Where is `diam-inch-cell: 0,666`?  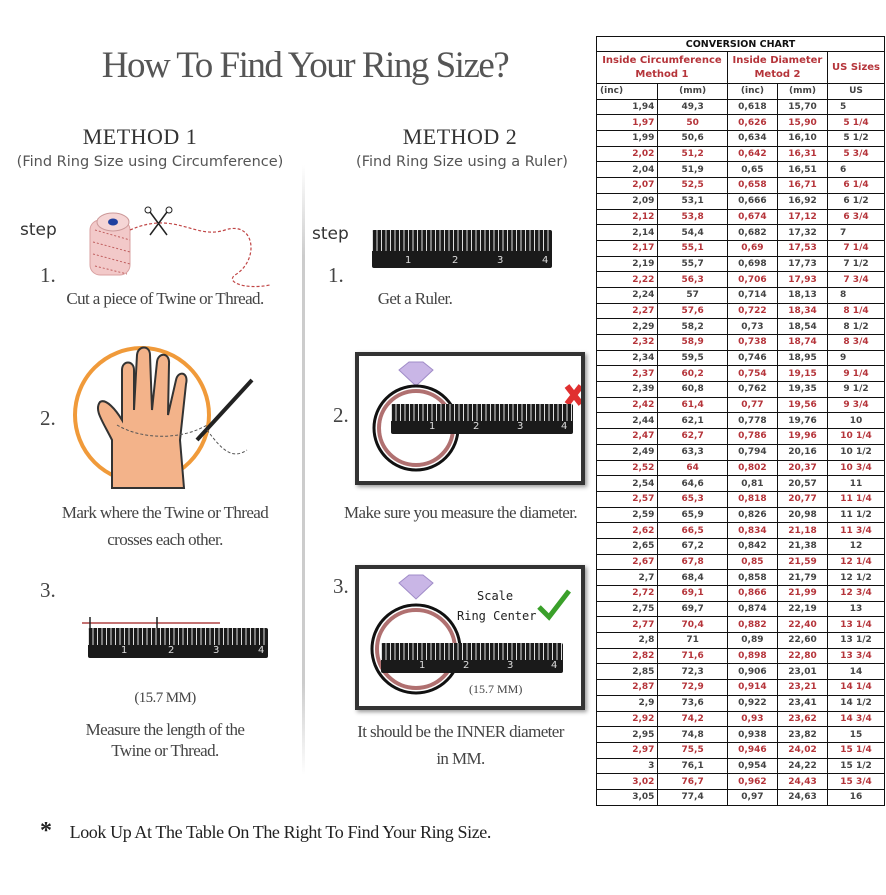
diam-inch-cell: 0,666 is located at coordinates (752, 201).